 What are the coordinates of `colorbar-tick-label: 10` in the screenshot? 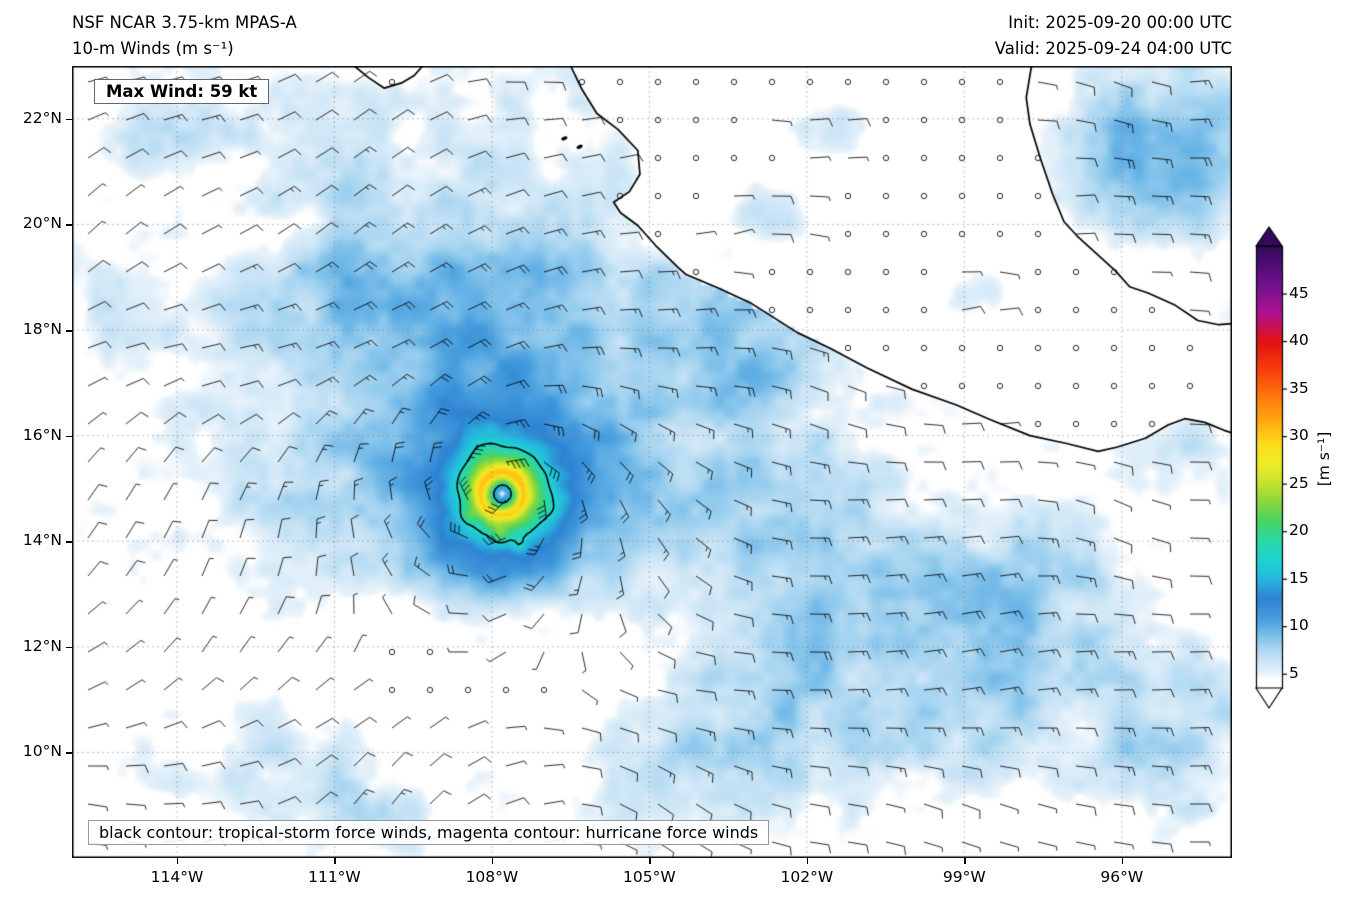 It's located at (1299, 625).